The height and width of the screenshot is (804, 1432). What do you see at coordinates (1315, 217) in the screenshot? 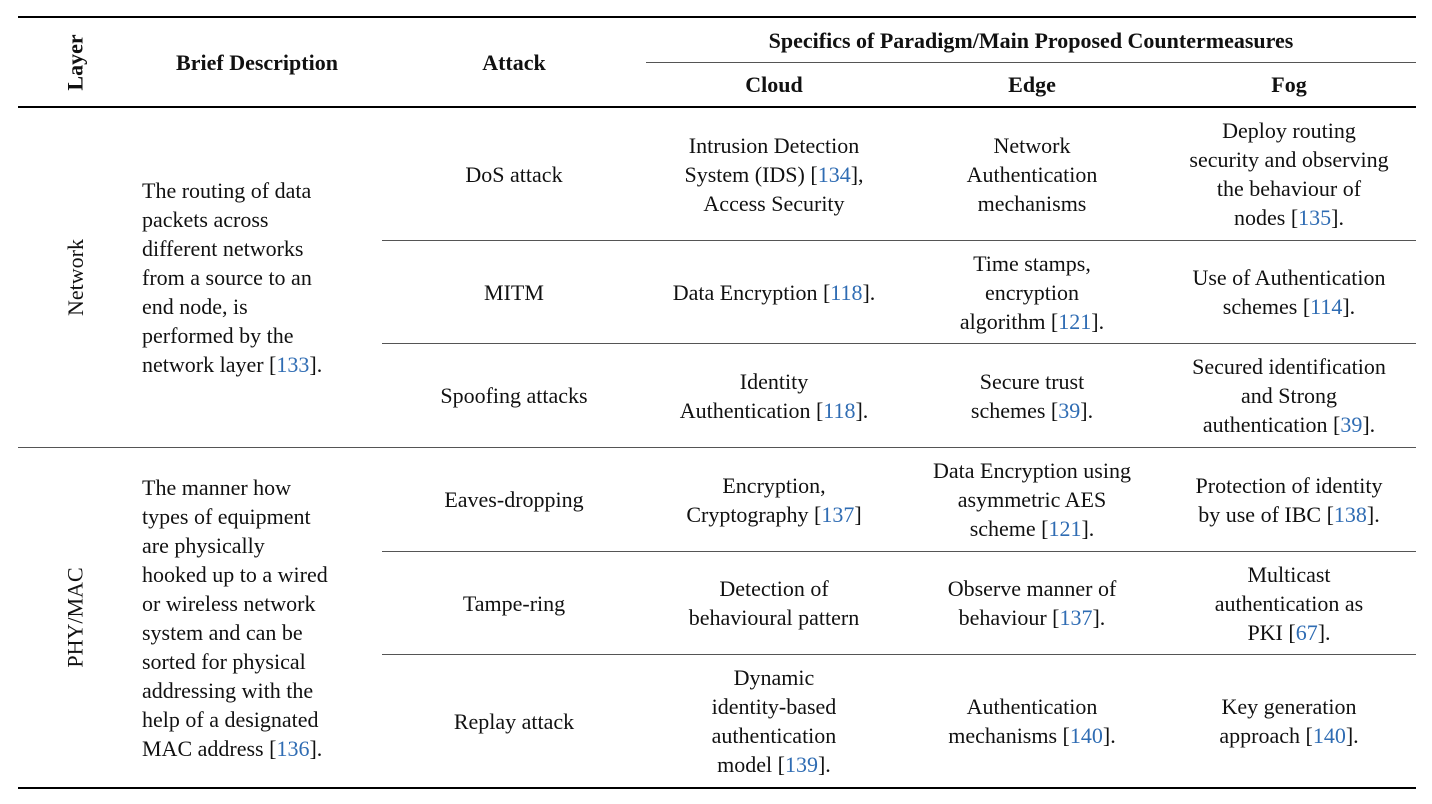
I see `citation-link: 135` at bounding box center [1315, 217].